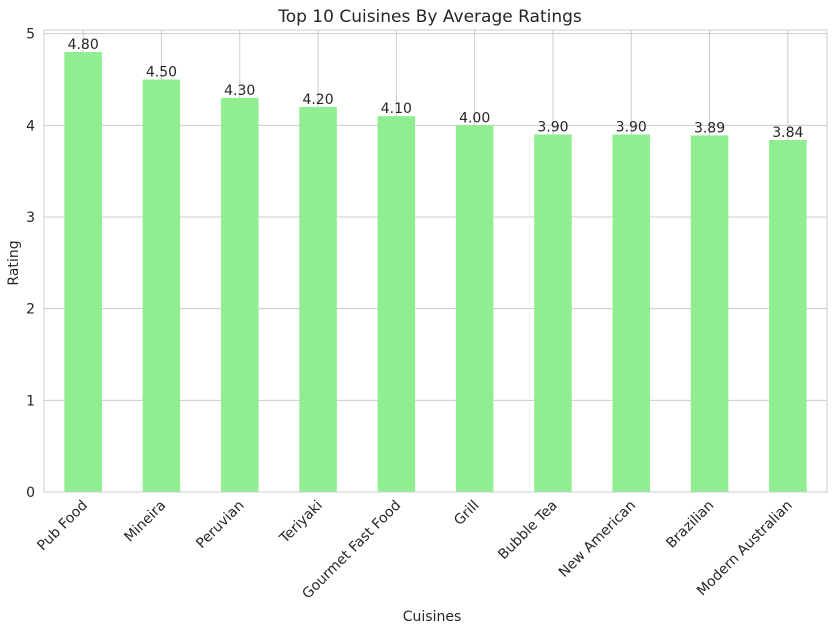 The width and height of the screenshot is (839, 632). I want to click on x-tick-label: Brazilian, so click(690, 525).